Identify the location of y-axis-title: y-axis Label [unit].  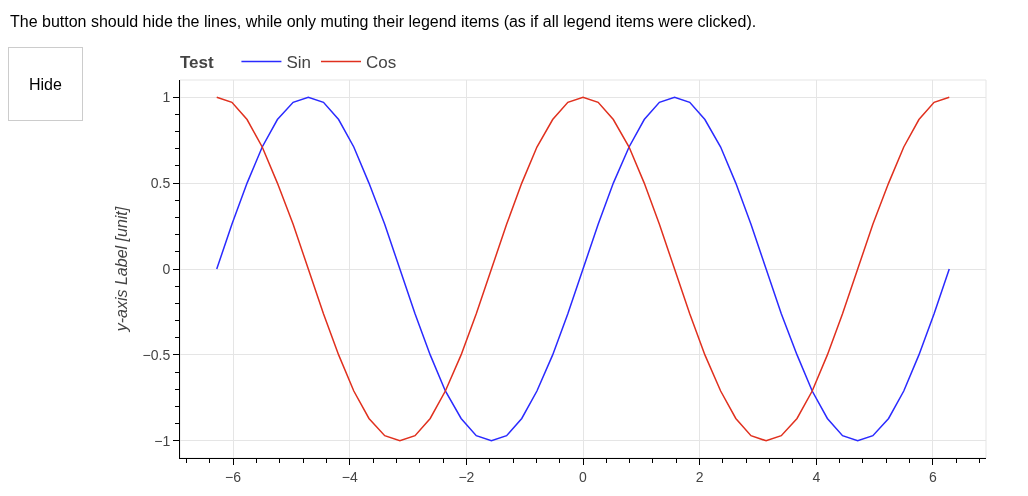
(122, 269).